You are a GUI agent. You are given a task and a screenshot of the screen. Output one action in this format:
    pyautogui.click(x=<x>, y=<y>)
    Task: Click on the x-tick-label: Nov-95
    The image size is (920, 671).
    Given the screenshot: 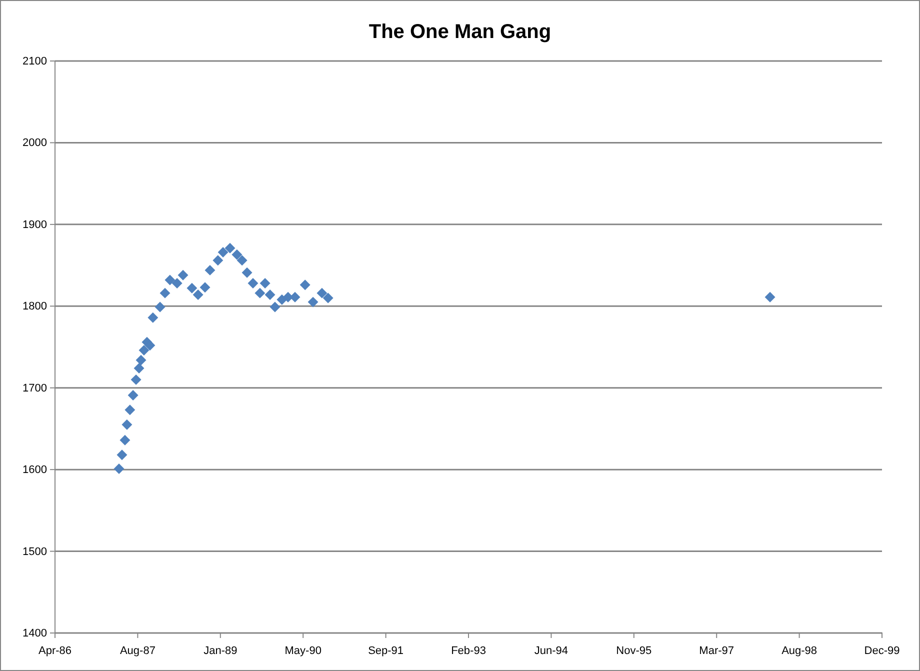 What is the action you would take?
    pyautogui.click(x=634, y=651)
    